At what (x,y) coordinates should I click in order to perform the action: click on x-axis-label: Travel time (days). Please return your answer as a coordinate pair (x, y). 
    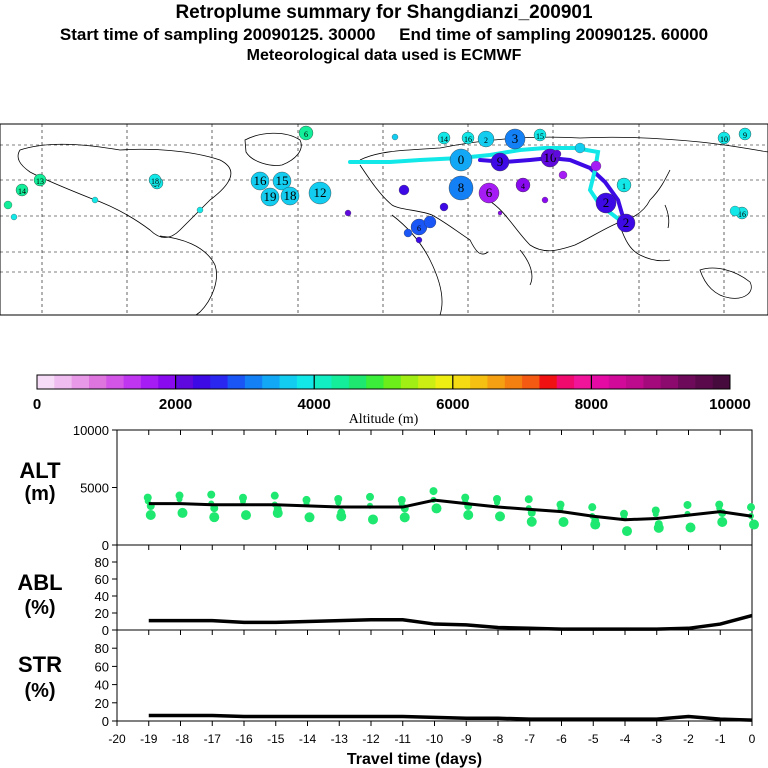
    Looking at the image, I should click on (414, 759).